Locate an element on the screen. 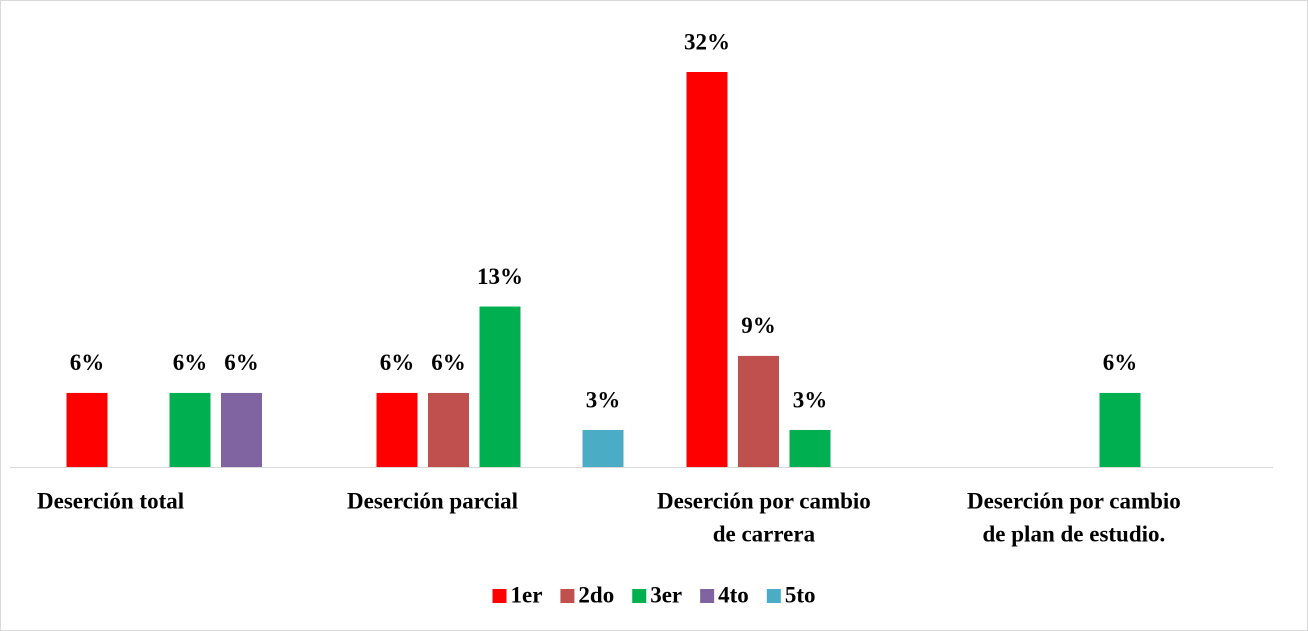 The height and width of the screenshot is (631, 1308). legend-label: 2do is located at coordinates (596, 594).